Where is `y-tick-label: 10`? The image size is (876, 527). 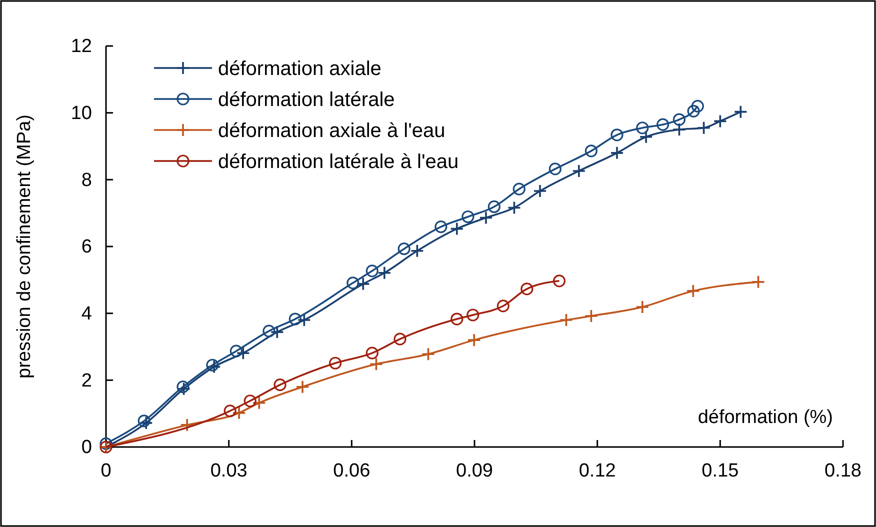
y-tick-label: 10 is located at coordinates (81, 113).